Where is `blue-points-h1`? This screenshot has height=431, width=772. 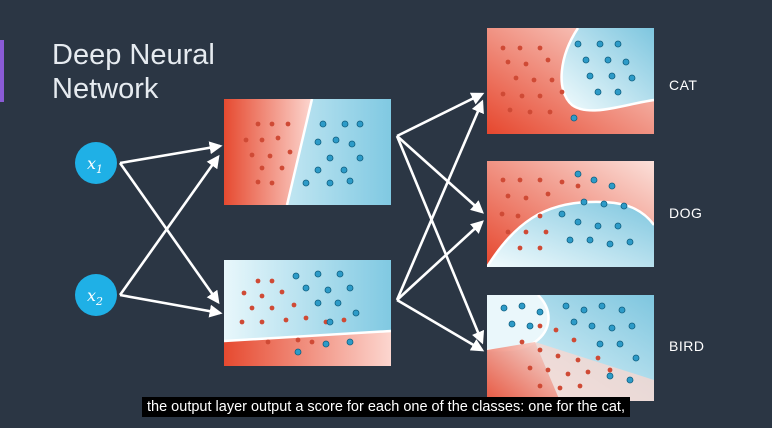
blue-points-h1 is located at coordinates (333, 153).